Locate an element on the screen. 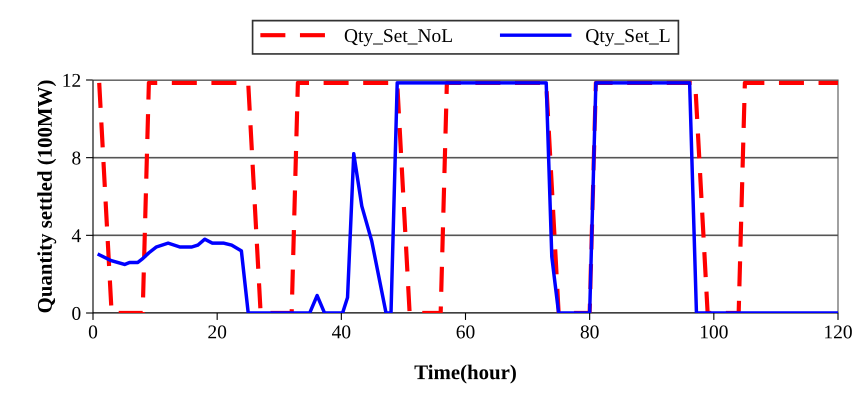  y-tick-label: 8 is located at coordinates (76, 158).